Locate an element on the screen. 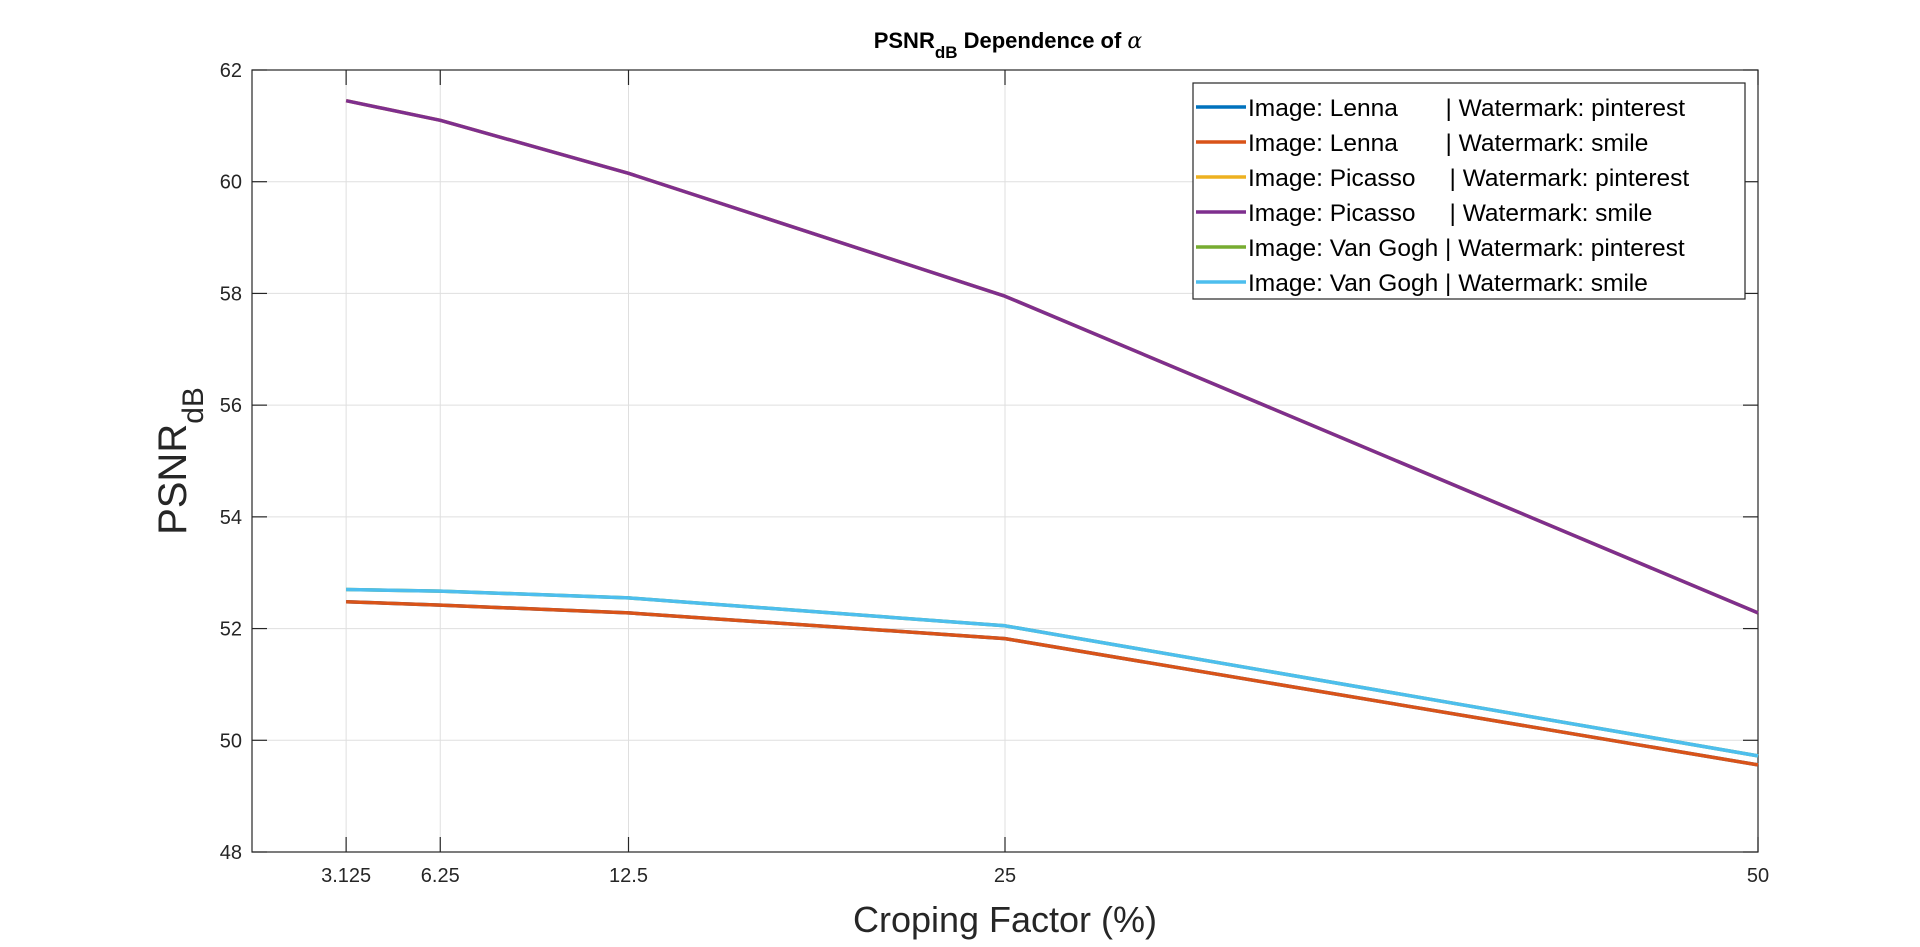  y-tick-label: 58 is located at coordinates (231, 294).